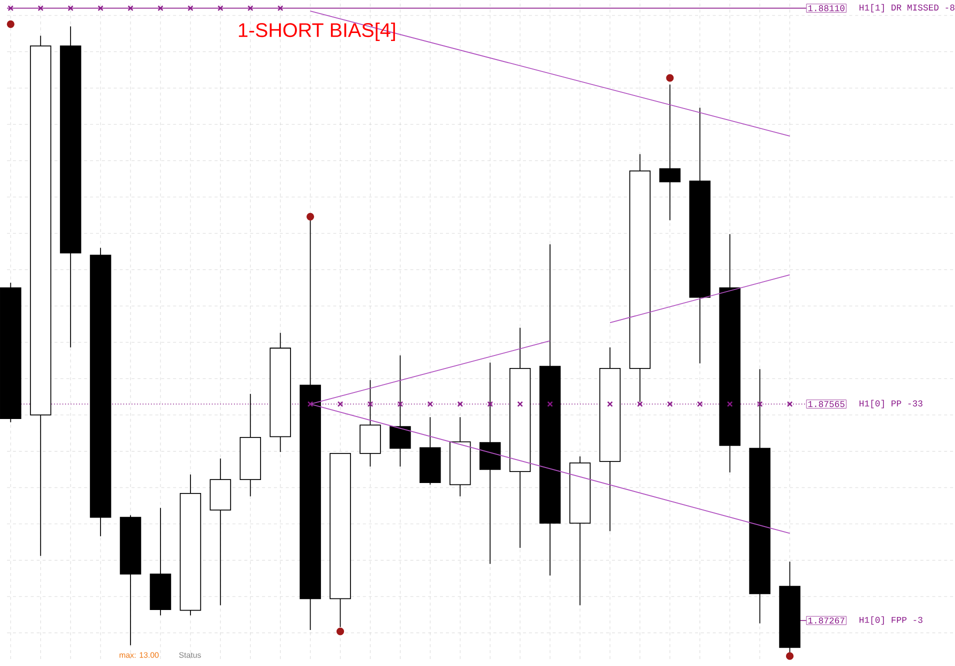  I want to click on text: H1[1] DR MISSED -8, so click(907, 8).